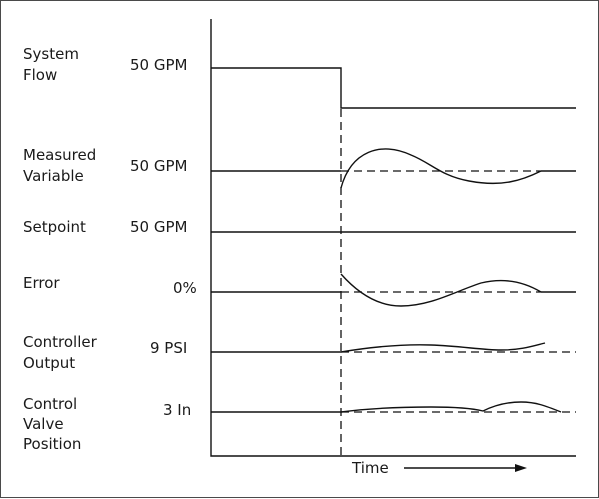 The width and height of the screenshot is (599, 499). I want to click on trace-error-response, so click(441, 290).